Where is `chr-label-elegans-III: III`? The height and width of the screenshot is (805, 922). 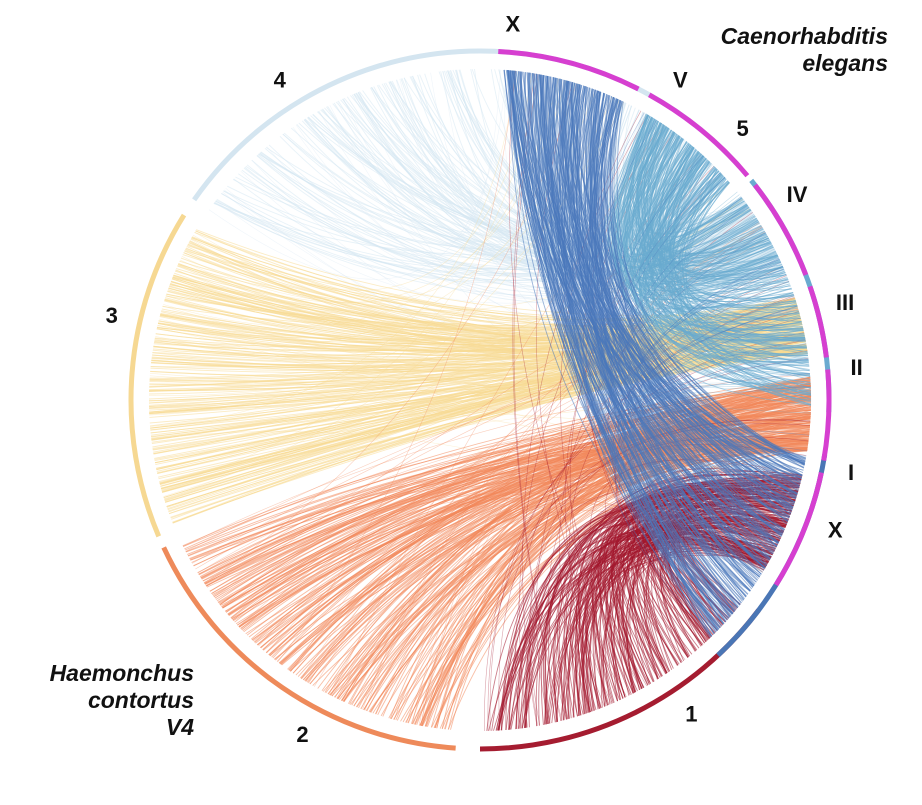 chr-label-elegans-III: III is located at coordinates (845, 302).